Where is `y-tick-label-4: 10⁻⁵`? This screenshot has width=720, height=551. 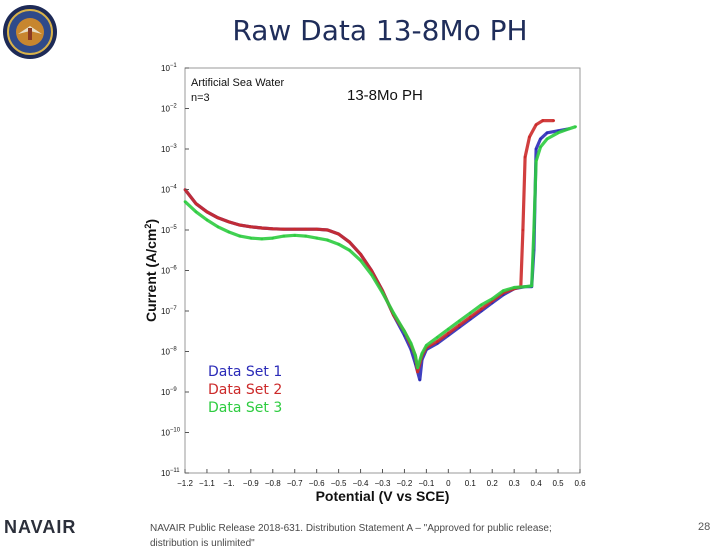 y-tick-label-4: 10⁻⁵ is located at coordinates (169, 230).